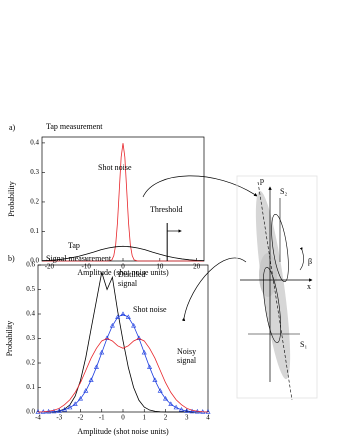  Describe the element at coordinates (79, 258) in the screenshot. I see `chart-title: Signal measurement` at that location.